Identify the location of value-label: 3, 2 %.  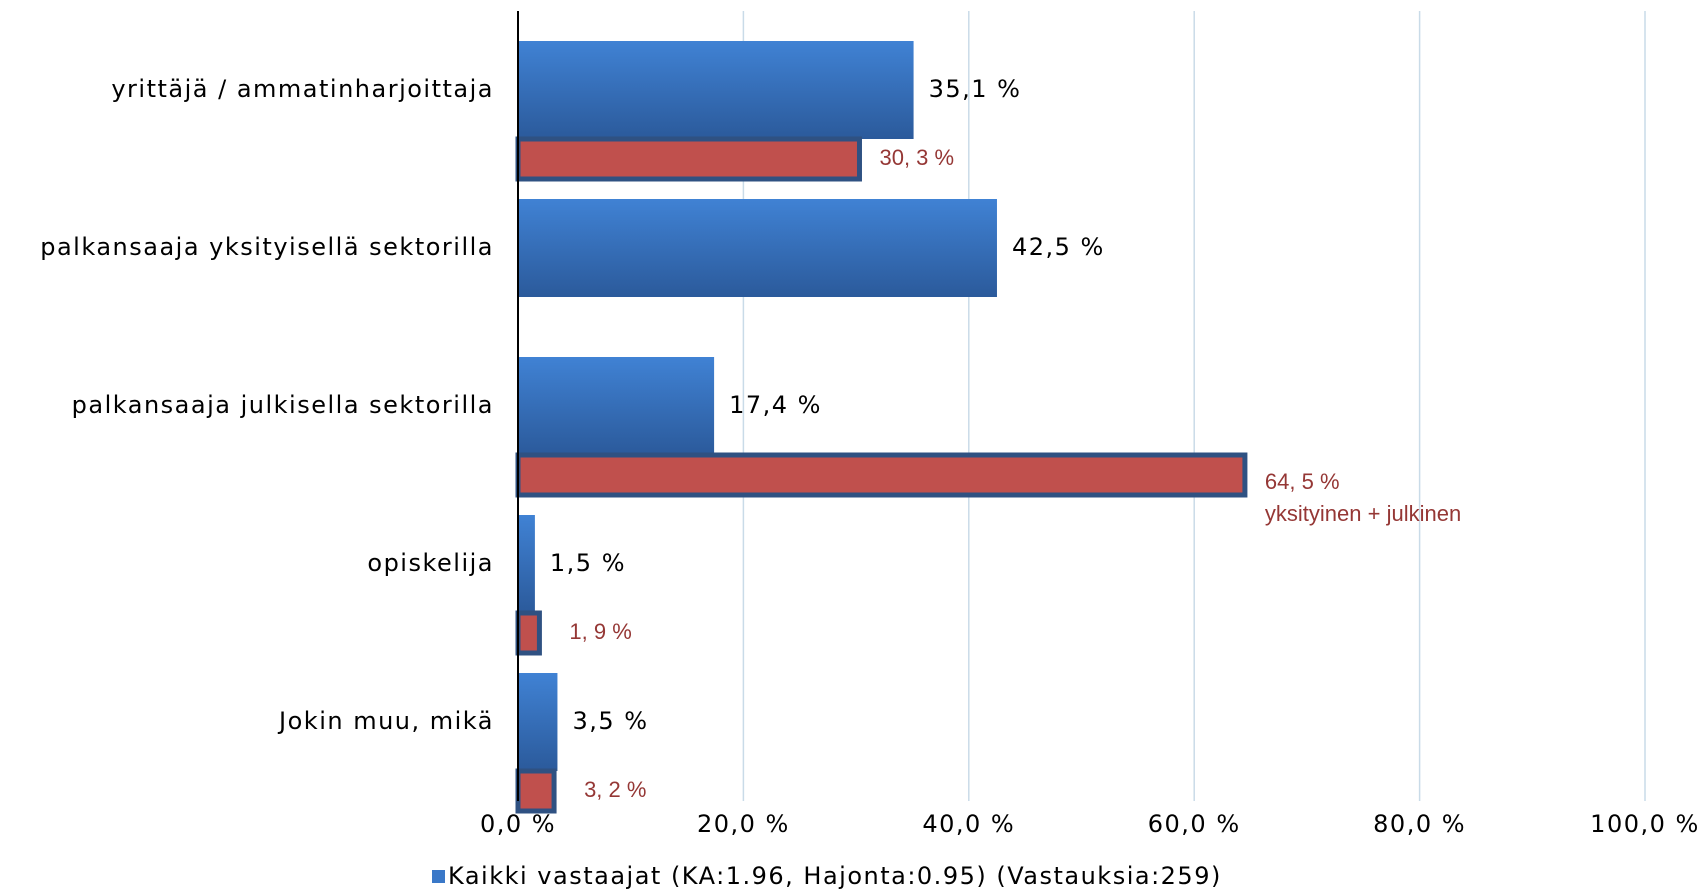
(615, 789).